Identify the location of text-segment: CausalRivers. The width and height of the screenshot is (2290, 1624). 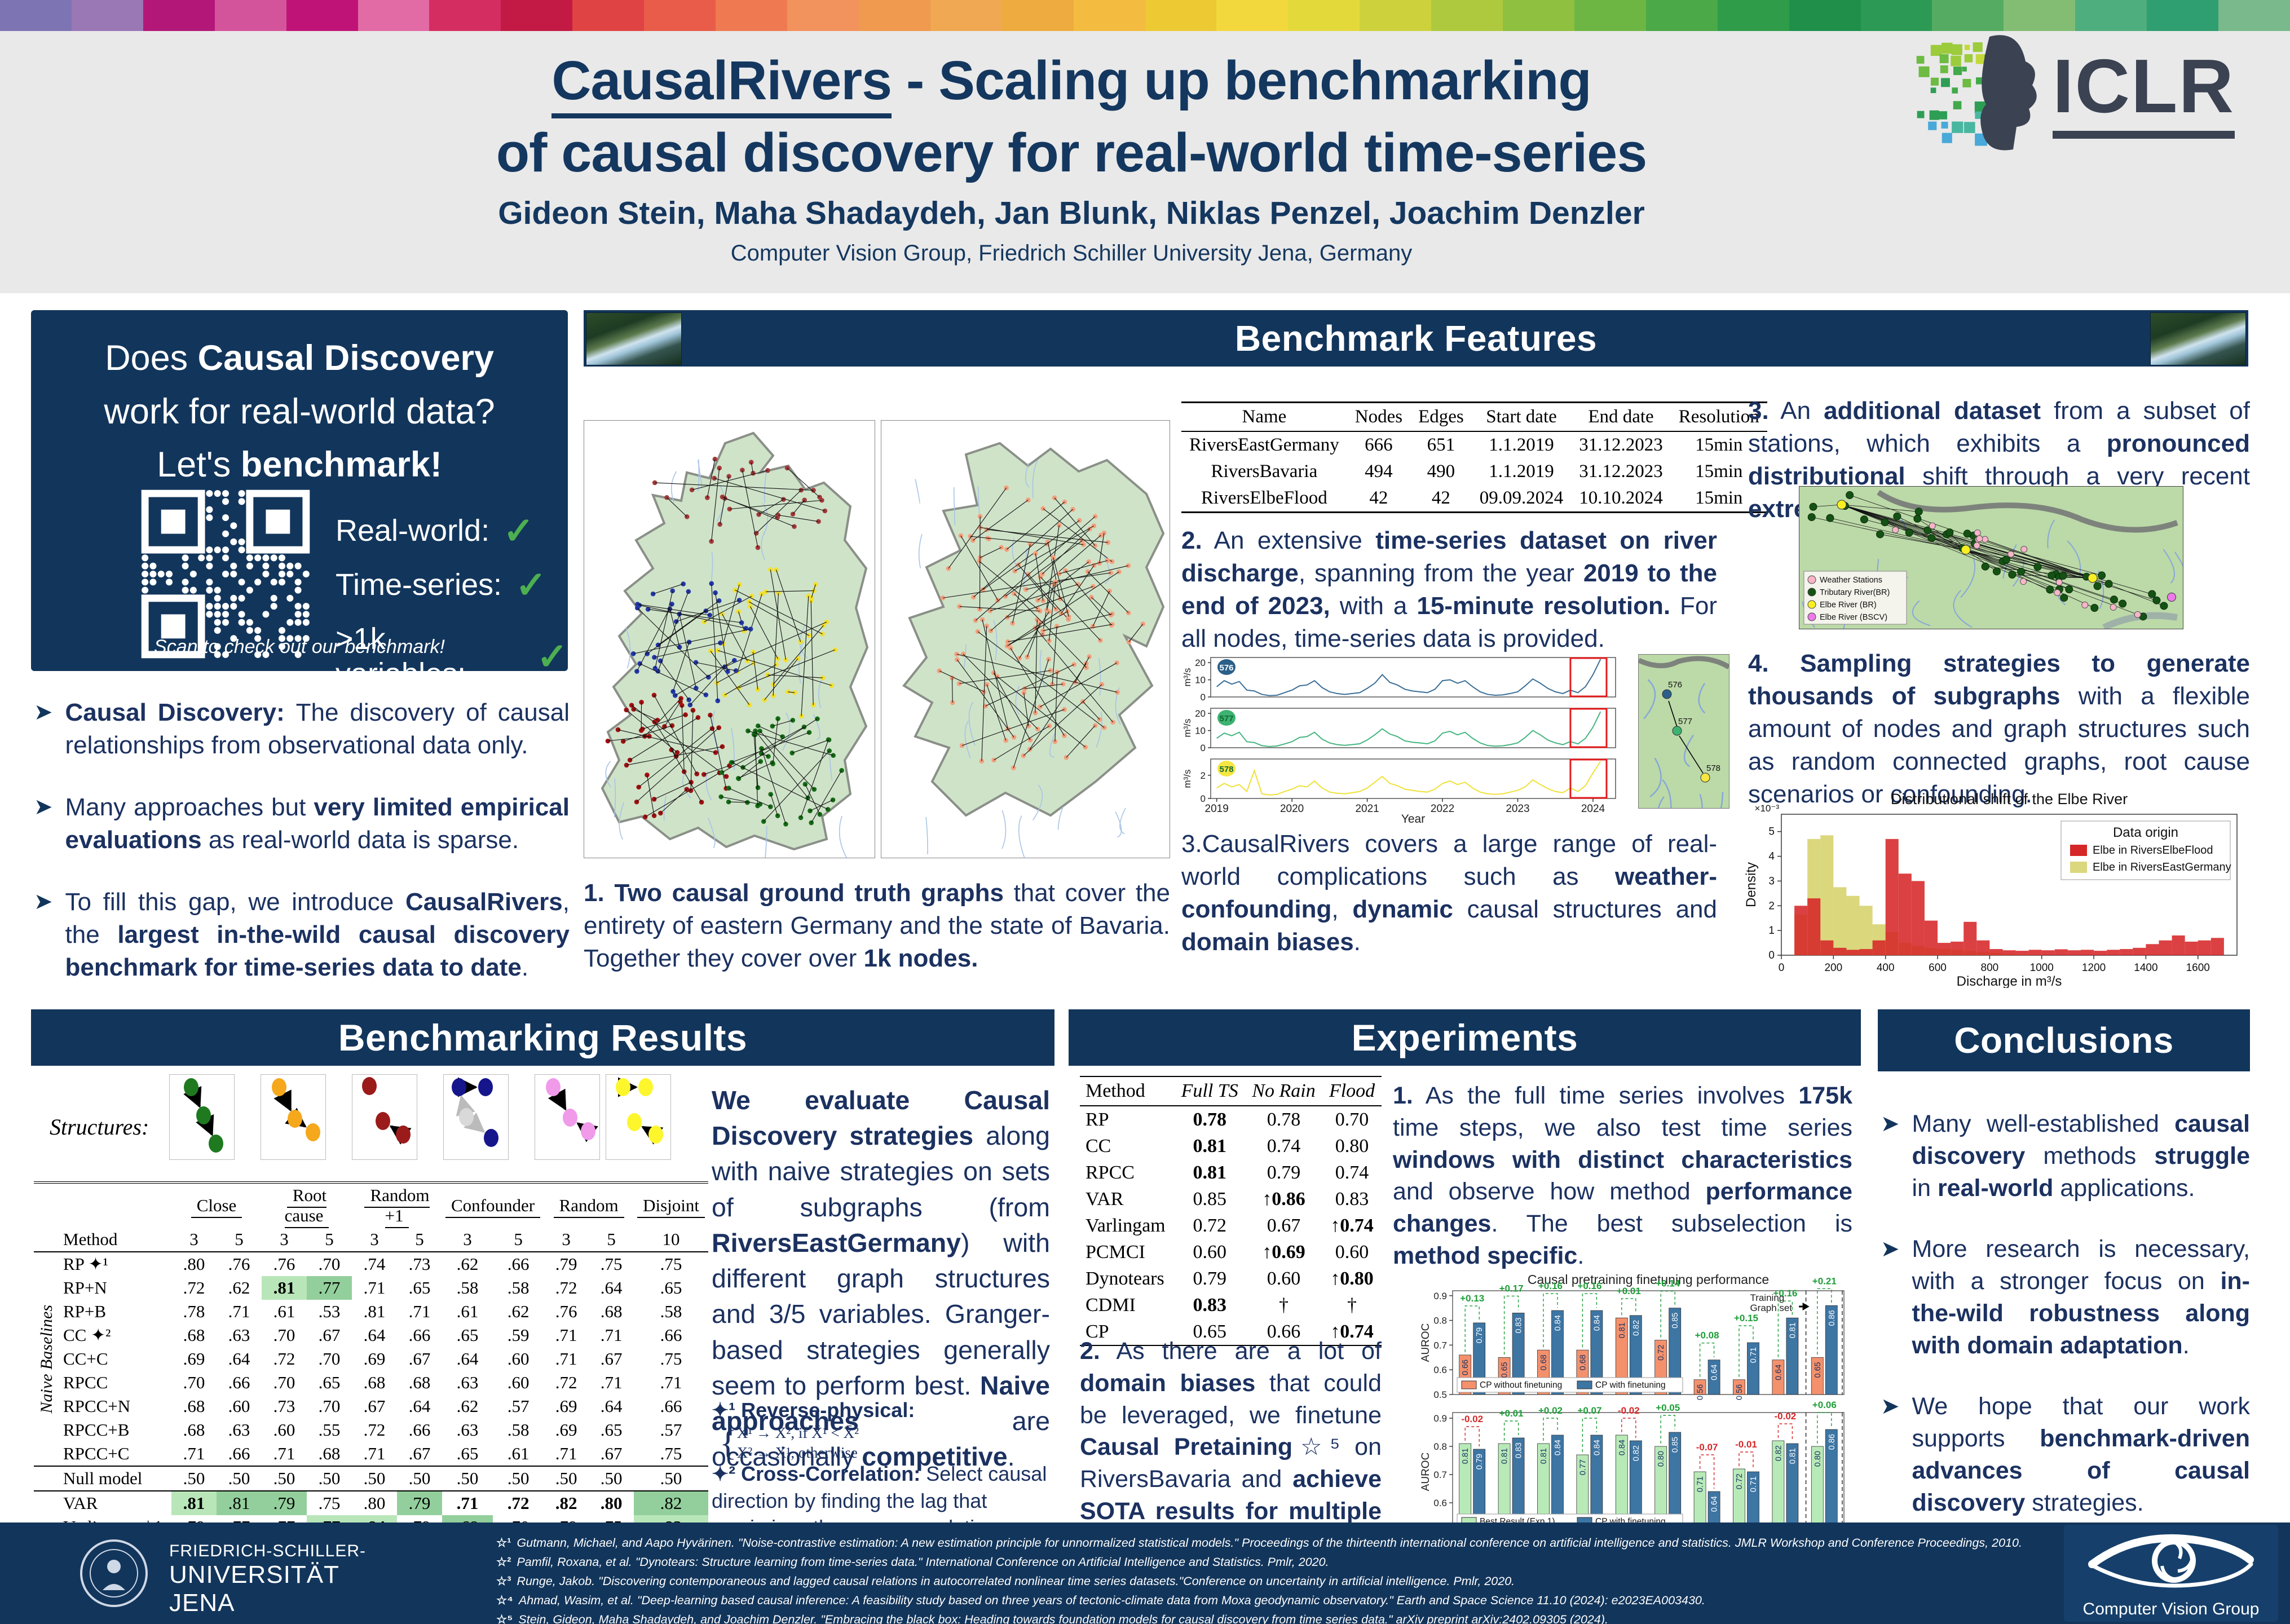
(484, 902).